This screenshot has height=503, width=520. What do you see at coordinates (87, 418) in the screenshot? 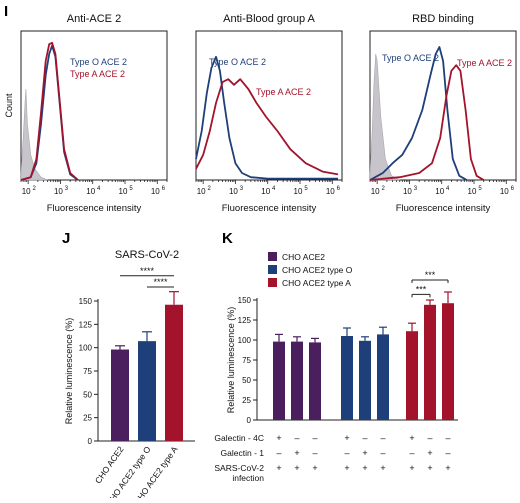
I see `bar-j-y-tick-label: 25` at bounding box center [87, 418].